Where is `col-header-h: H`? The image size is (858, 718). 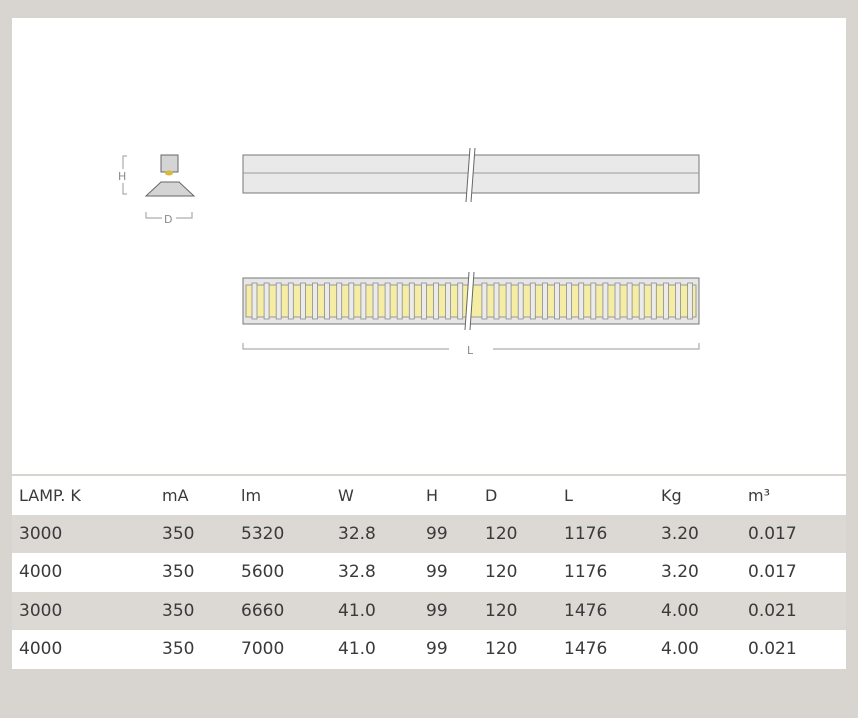
col-header-h: H is located at coordinates (432, 495).